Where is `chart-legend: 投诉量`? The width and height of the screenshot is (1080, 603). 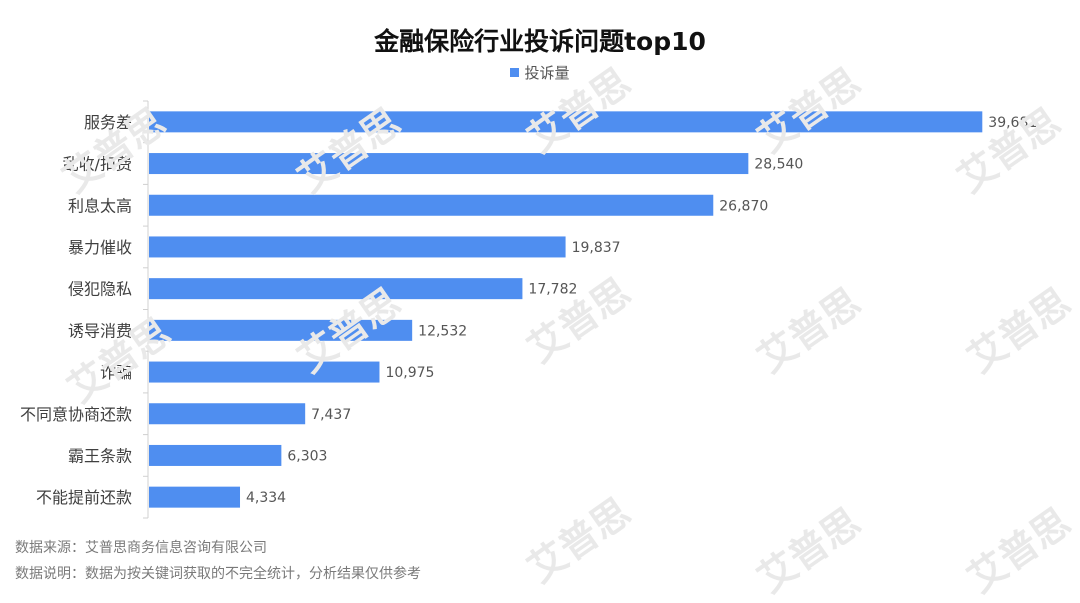
chart-legend: 投诉量 is located at coordinates (540, 72).